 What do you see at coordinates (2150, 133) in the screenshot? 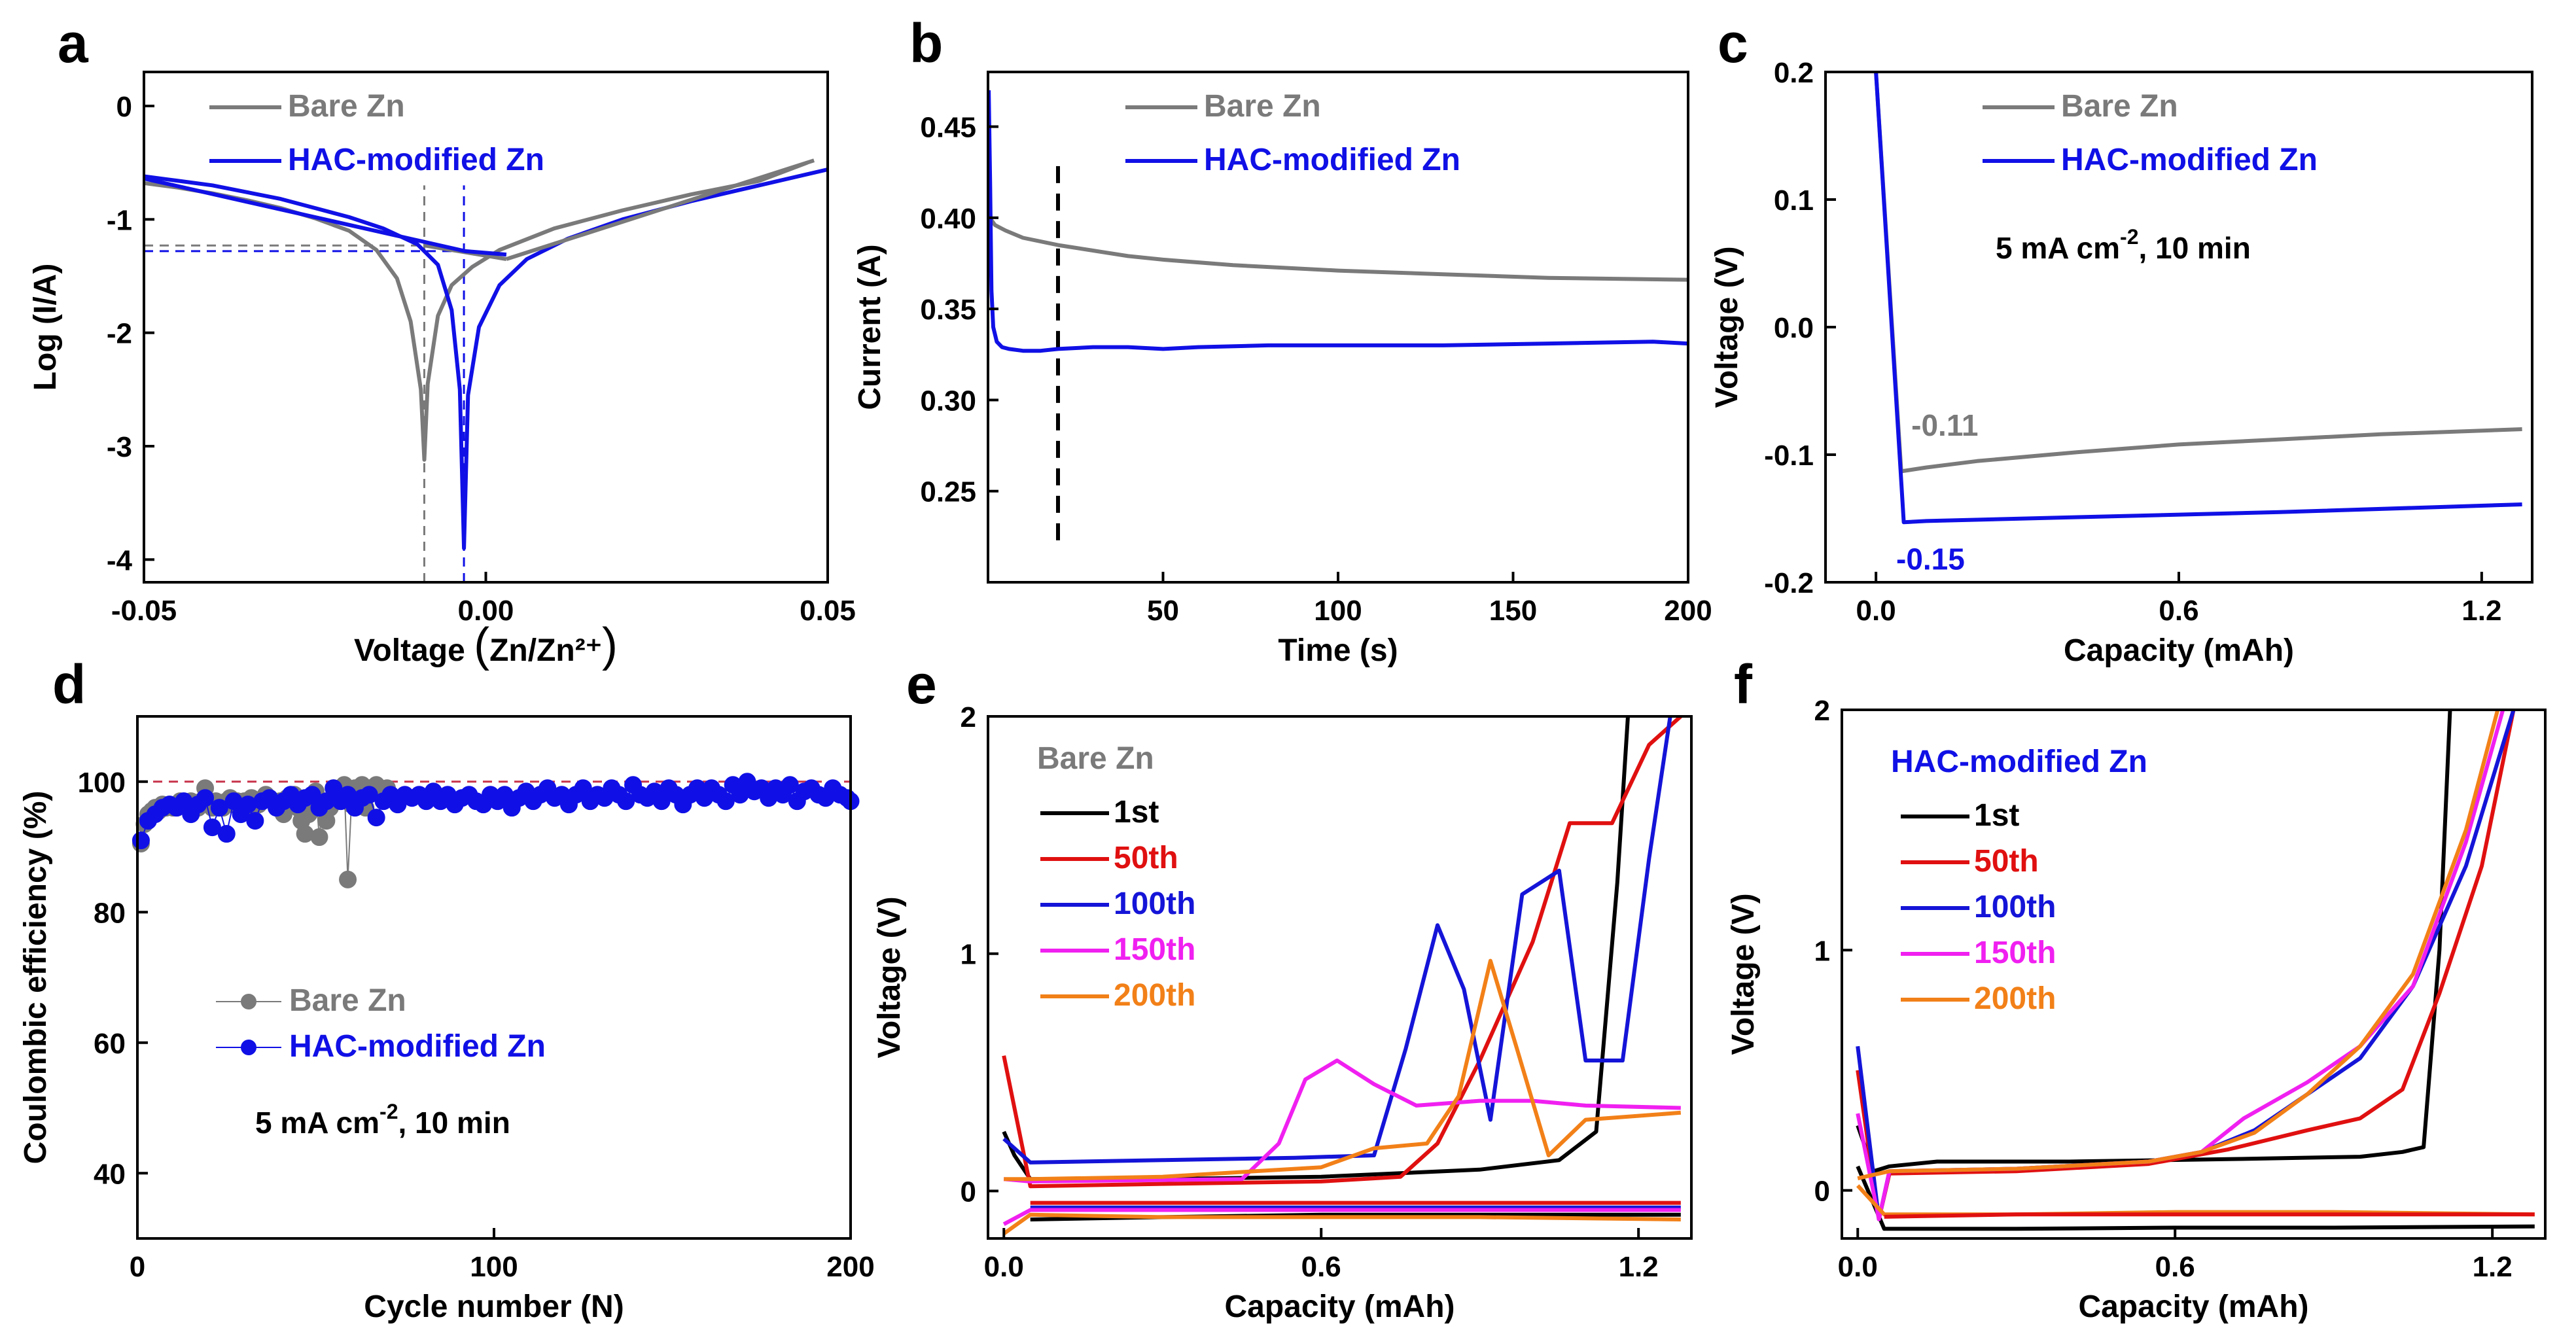
I see `legend-c: Bare Zn HAC-modified Zn` at bounding box center [2150, 133].